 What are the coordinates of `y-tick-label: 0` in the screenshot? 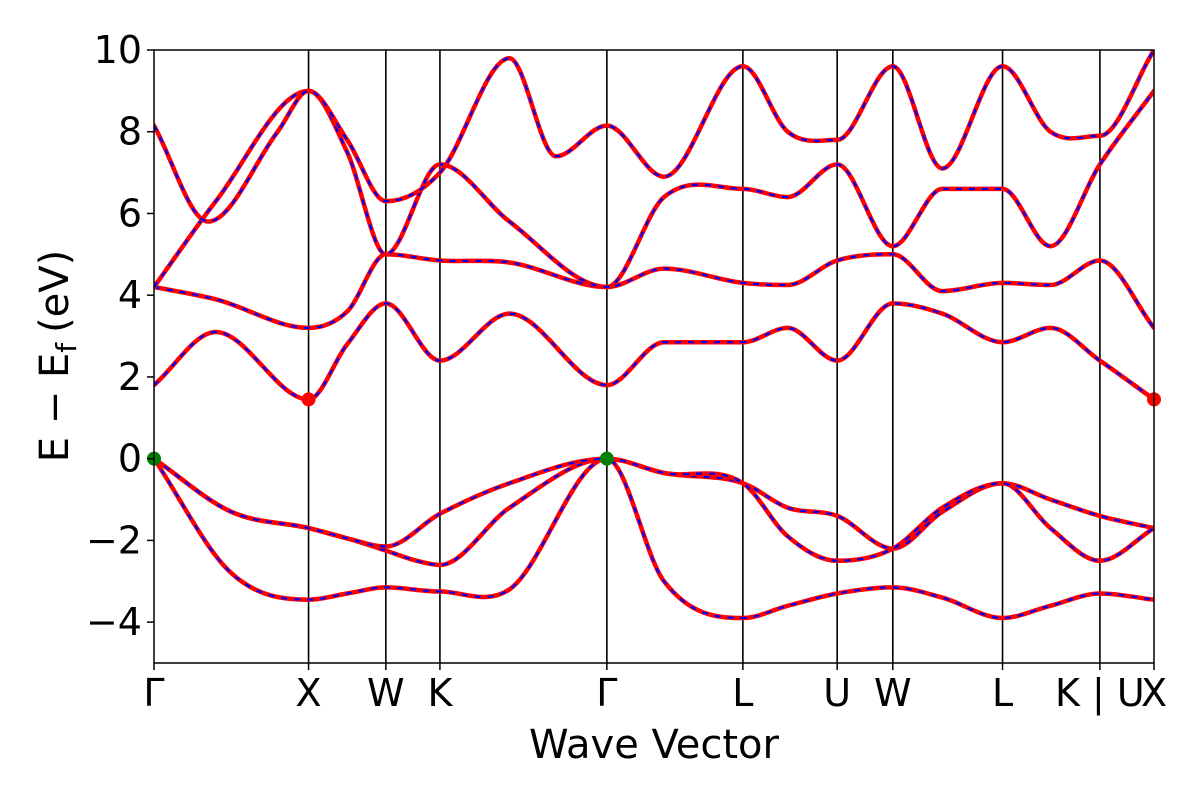 It's located at (130, 459).